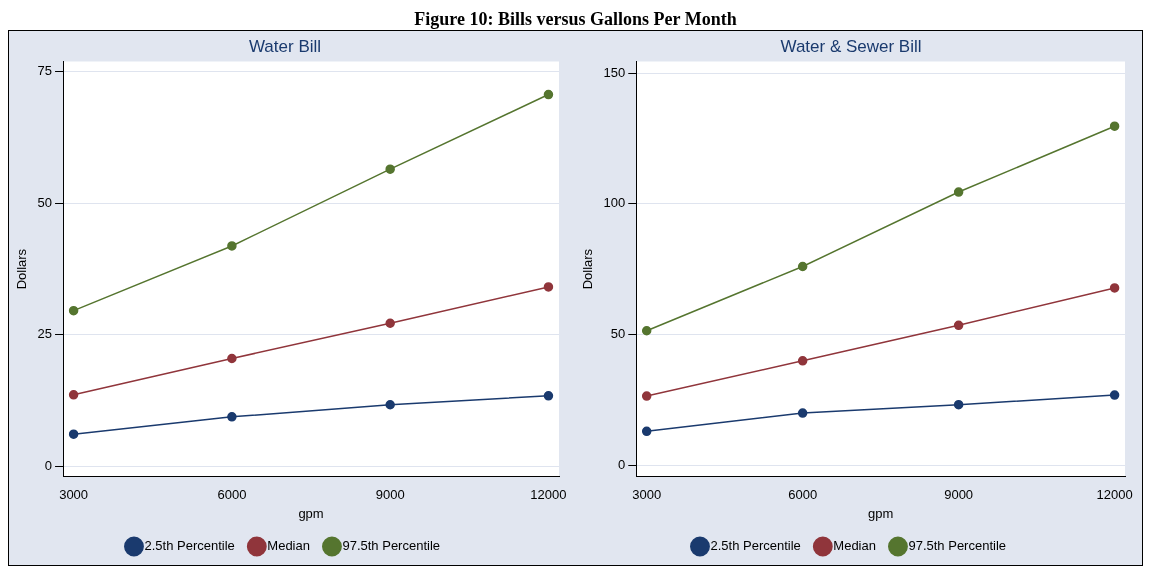 The height and width of the screenshot is (571, 1151). I want to click on chart-title: Water & Sewer Bill, so click(851, 46).